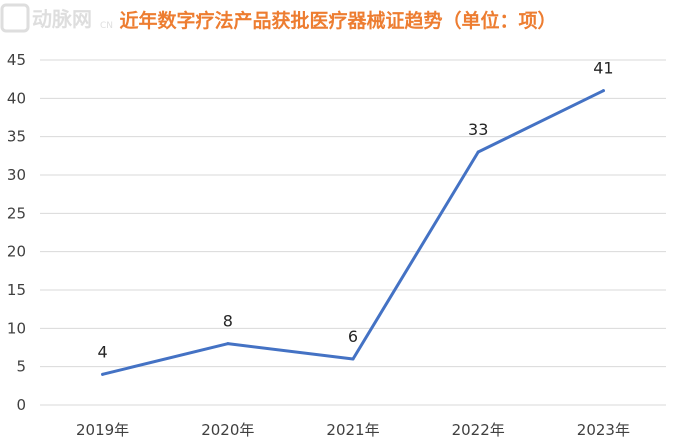 Image resolution: width=676 pixels, height=448 pixels. I want to click on chart-title: 近年数字疗法产品获批医疗器械证趋势（单位：项）, so click(338, 21).